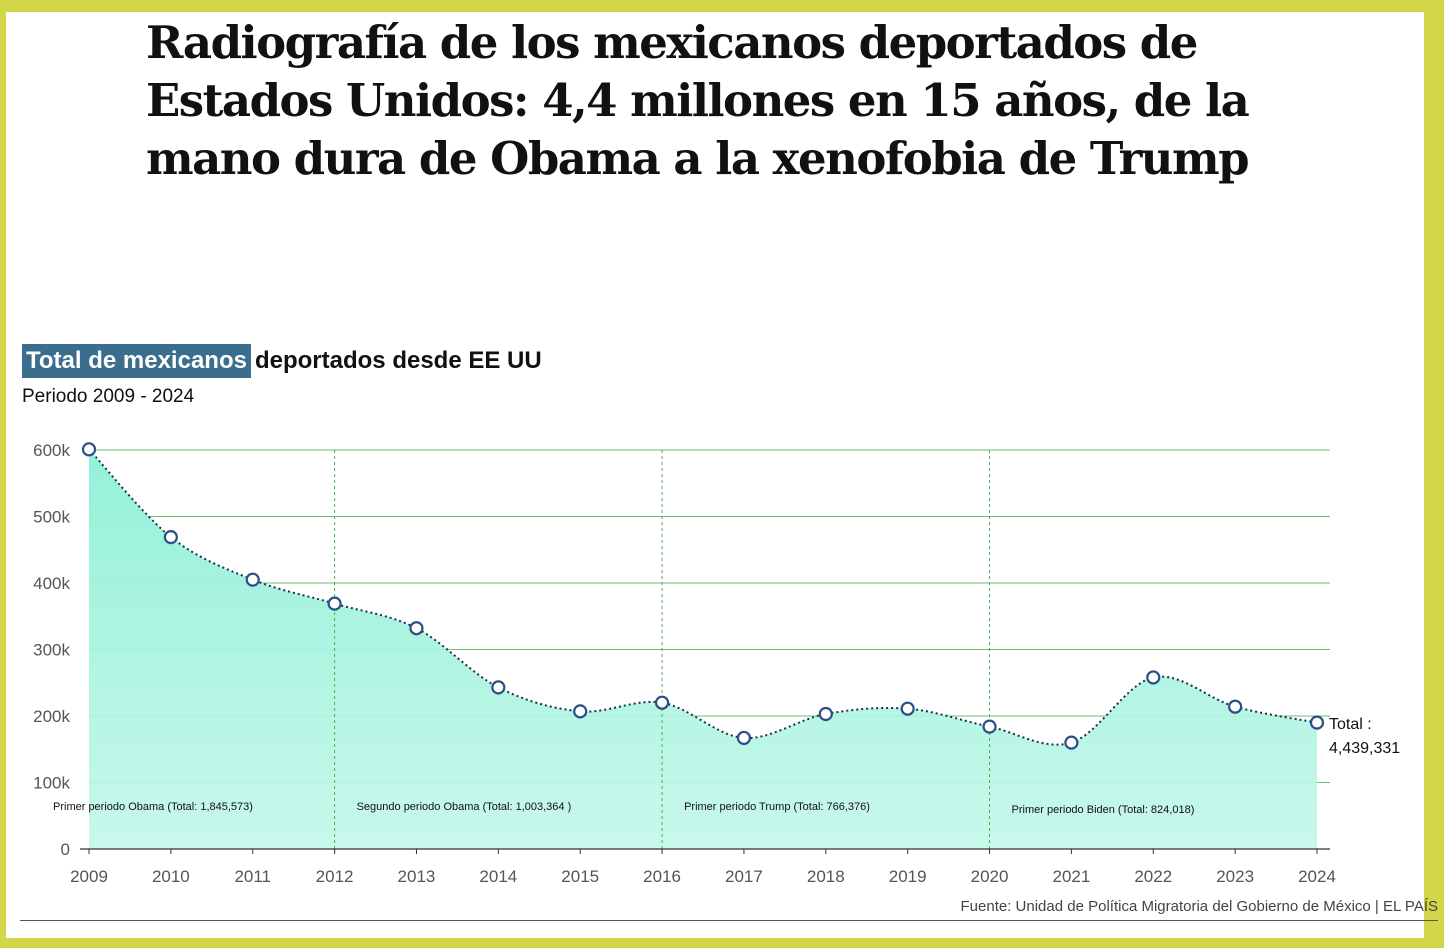  Describe the element at coordinates (51, 450) in the screenshot. I see `y-tick-label: 600k` at that location.